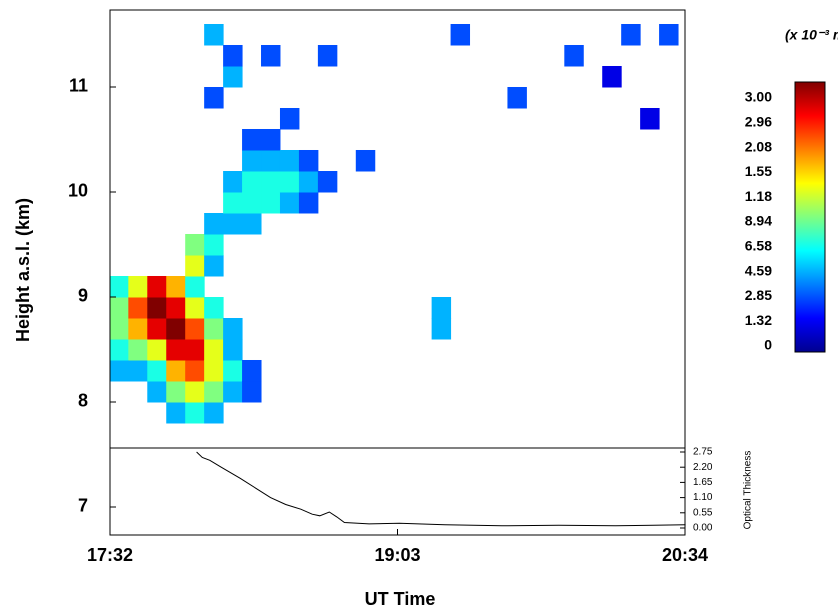 Image resolution: width=838 pixels, height=613 pixels. I want to click on y-axis-label: Height a.s.l. (km), so click(23, 270).